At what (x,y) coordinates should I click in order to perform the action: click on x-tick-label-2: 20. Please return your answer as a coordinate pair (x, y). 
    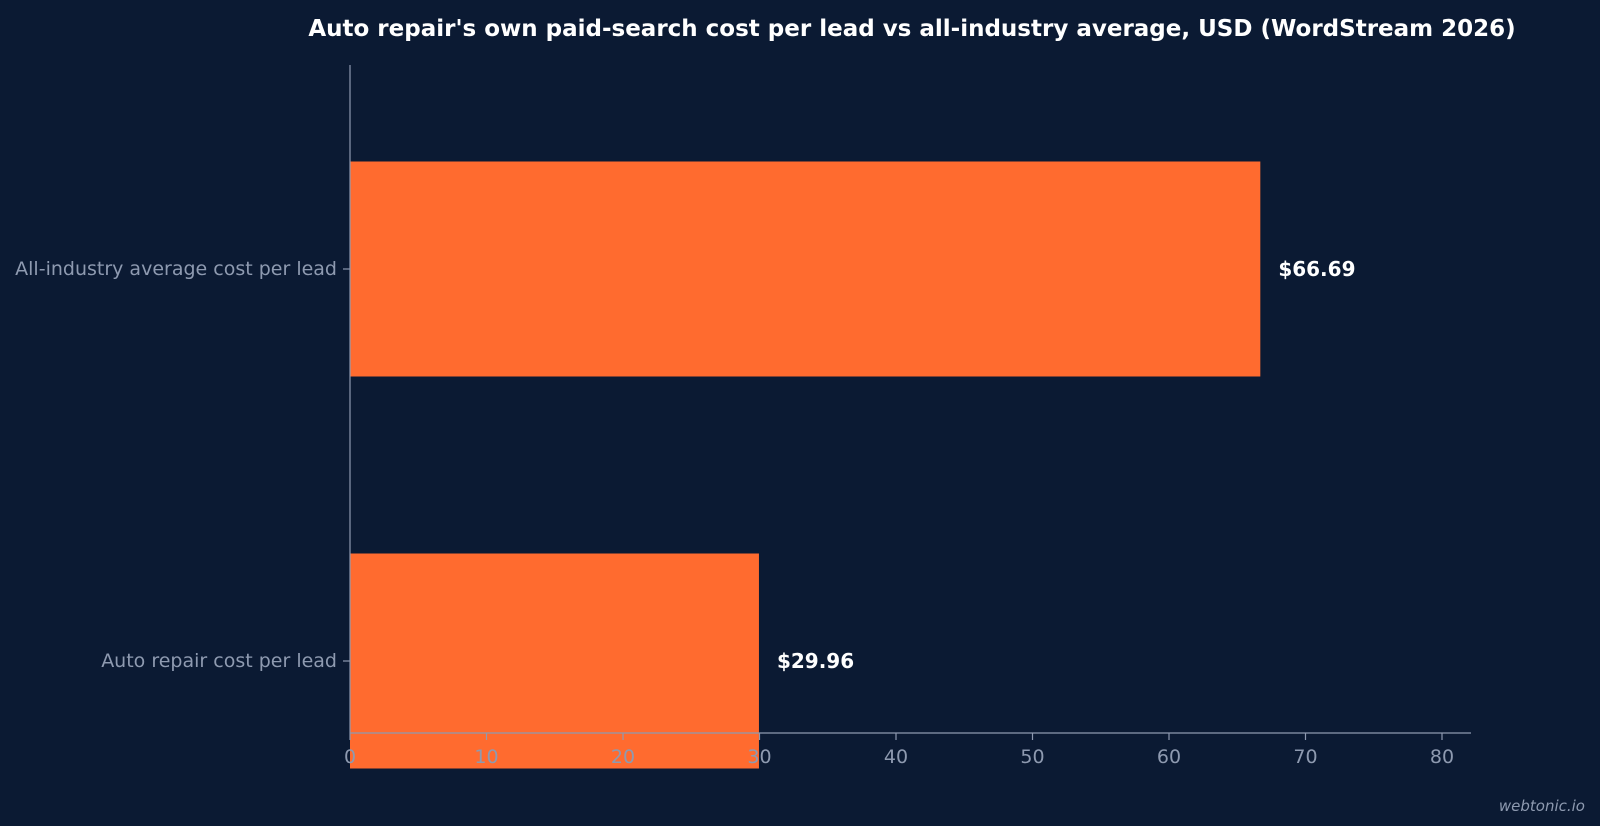
    Looking at the image, I should click on (623, 757).